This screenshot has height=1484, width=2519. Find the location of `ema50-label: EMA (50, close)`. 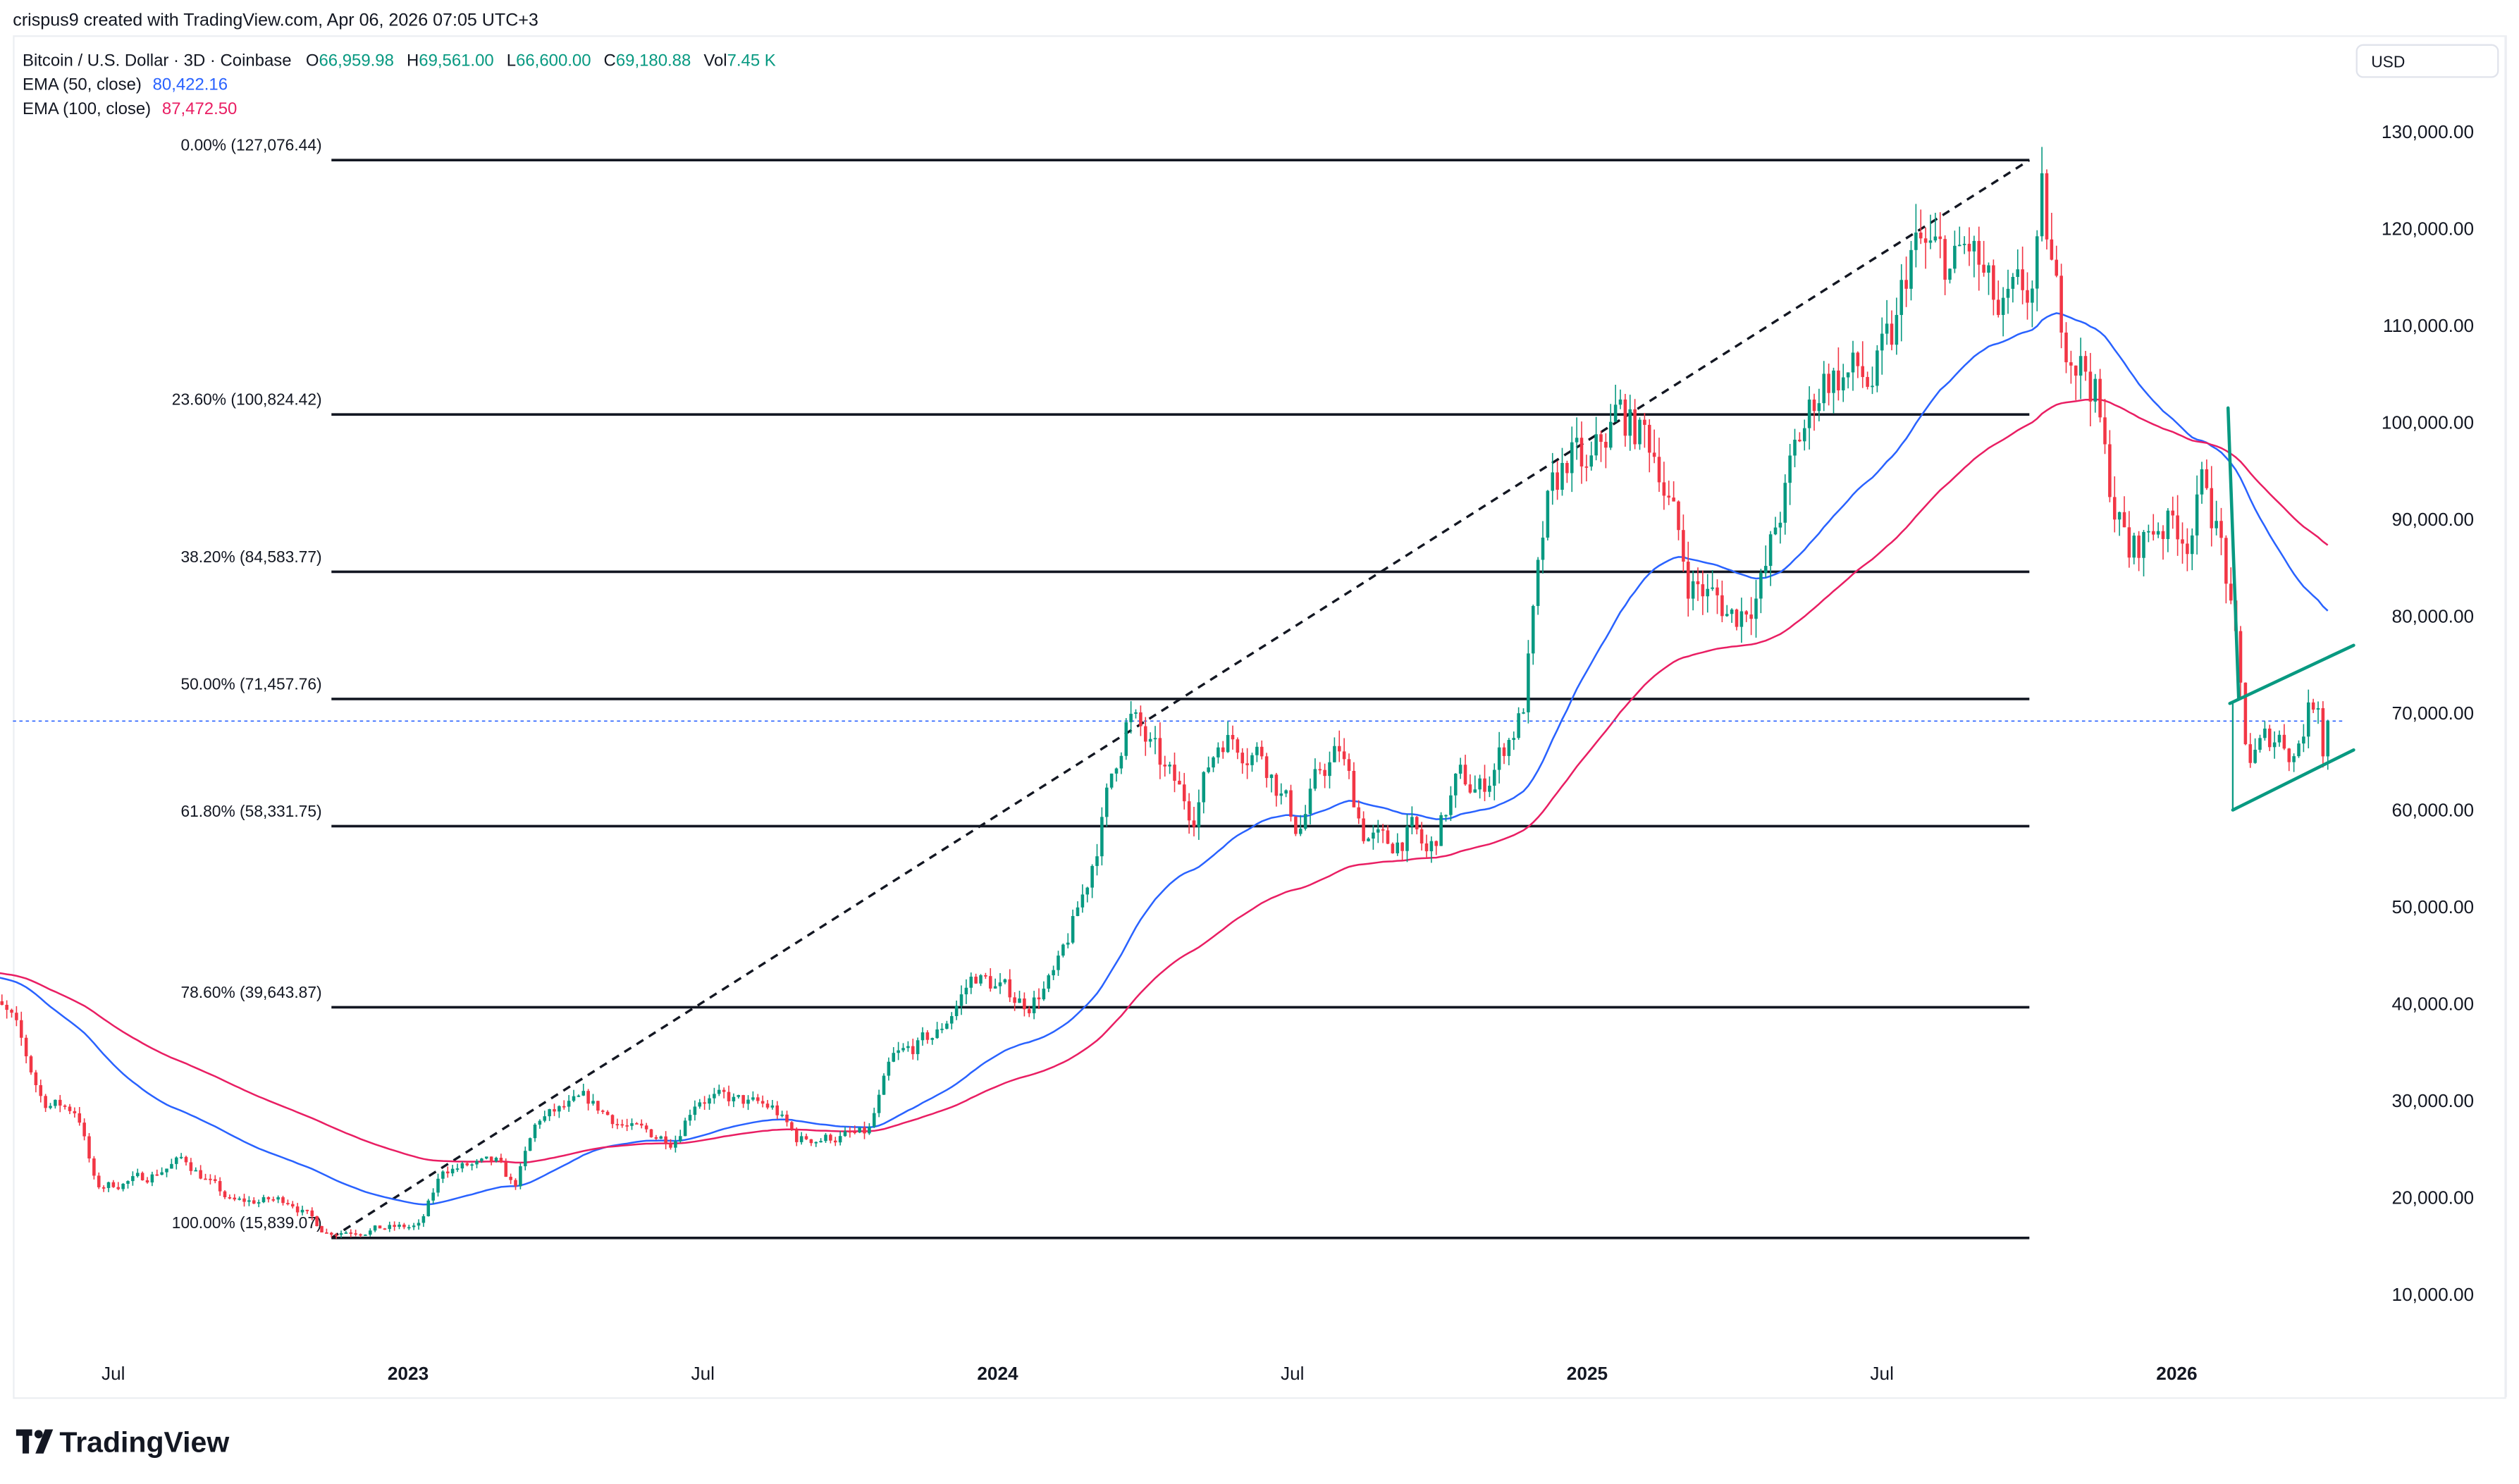

ema50-label: EMA (50, close) is located at coordinates (82, 84).